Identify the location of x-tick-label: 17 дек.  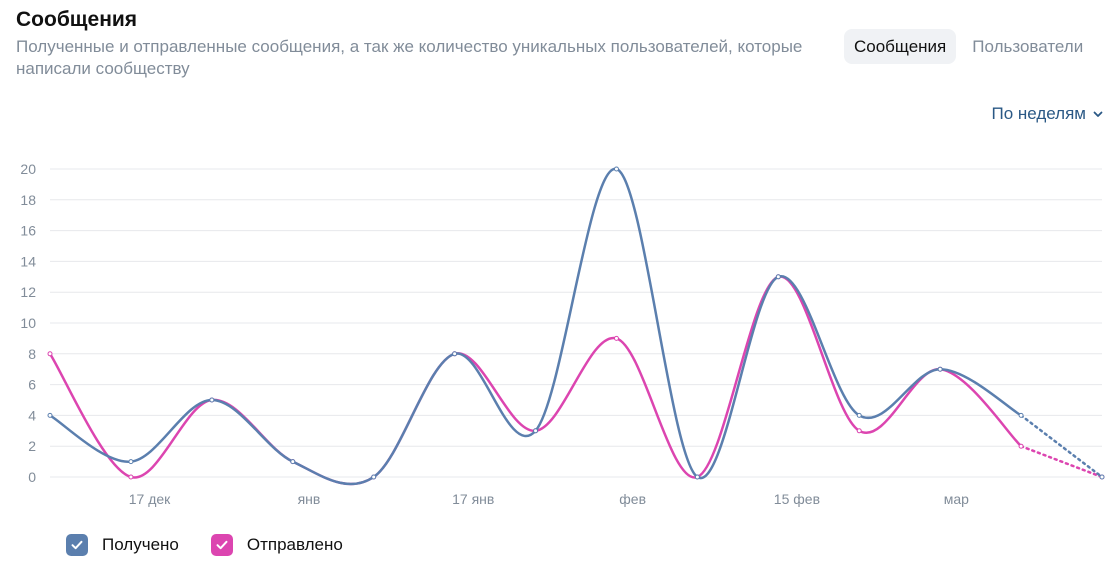
(150, 499).